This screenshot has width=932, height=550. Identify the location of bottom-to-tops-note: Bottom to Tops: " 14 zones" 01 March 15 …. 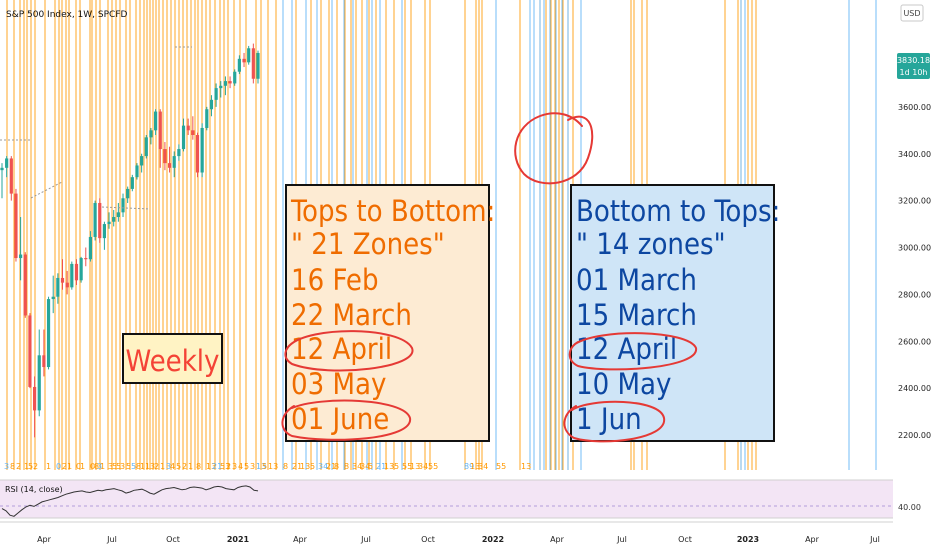
(675, 313).